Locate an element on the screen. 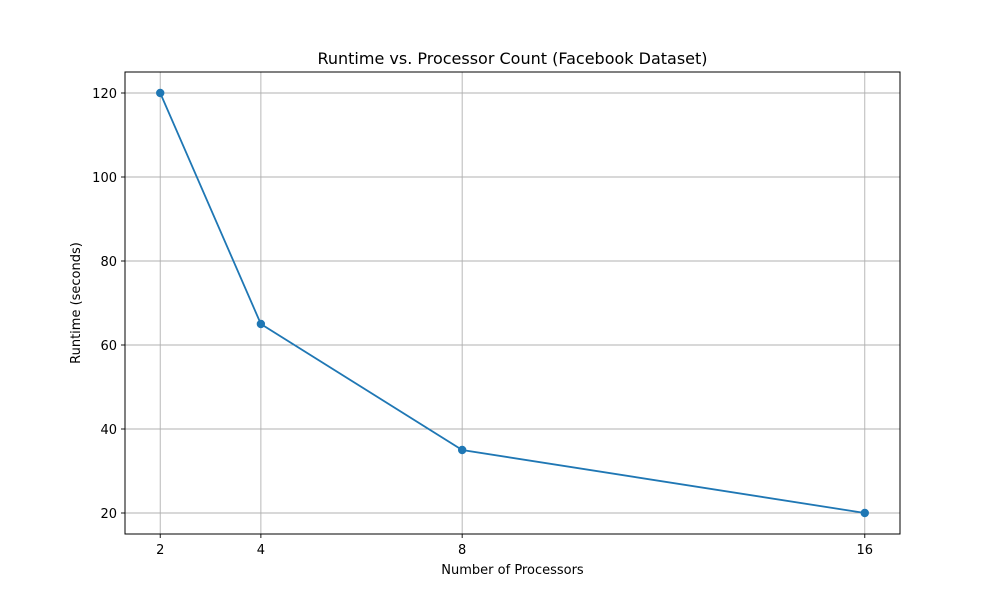  x-tick-label: 8 is located at coordinates (462, 550).